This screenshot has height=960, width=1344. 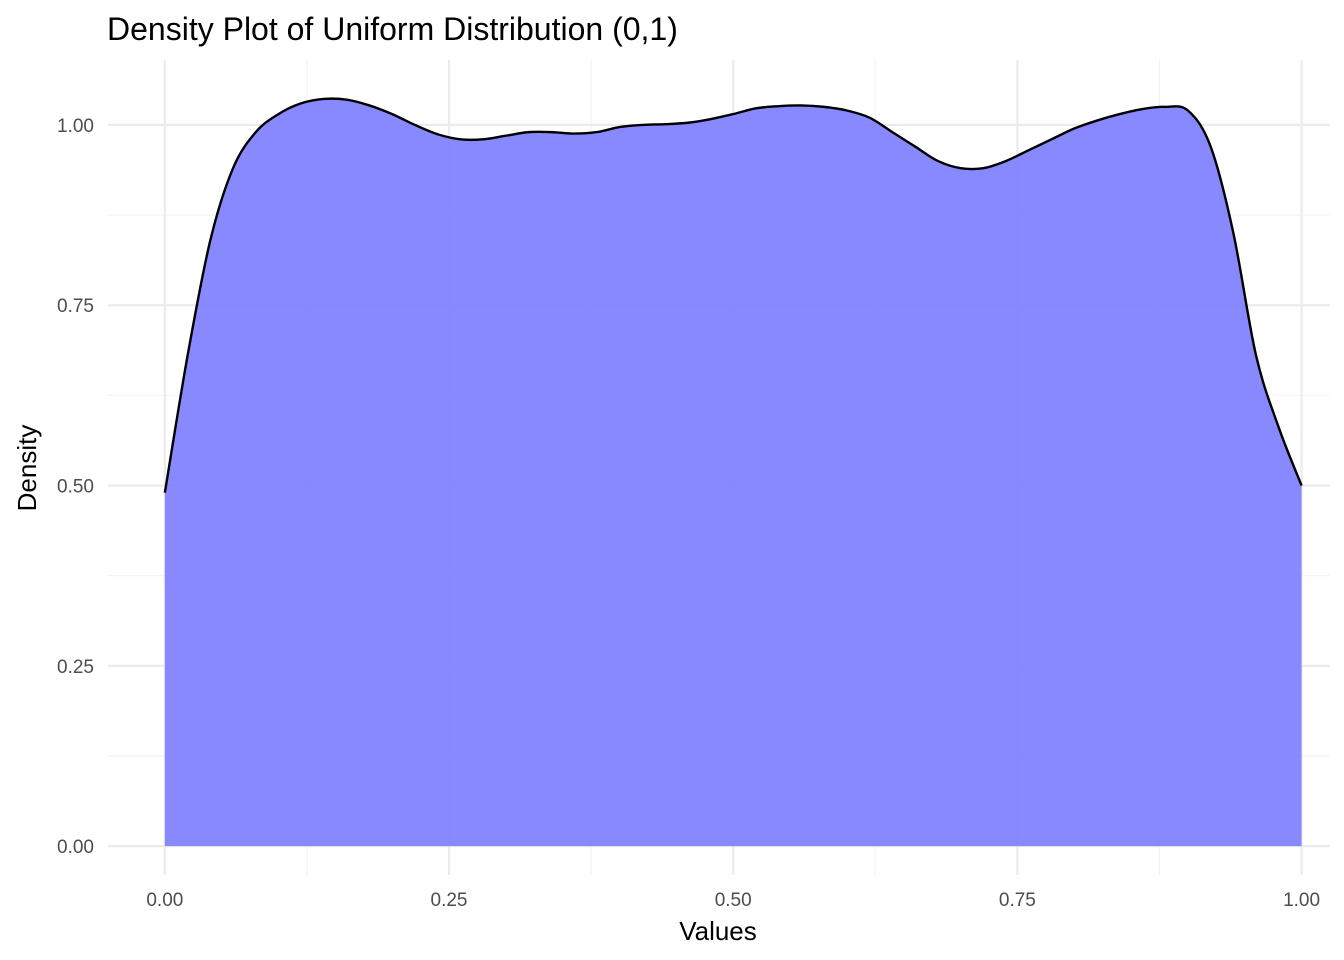 What do you see at coordinates (75, 126) in the screenshot?
I see `y-tick-label: 1.00` at bounding box center [75, 126].